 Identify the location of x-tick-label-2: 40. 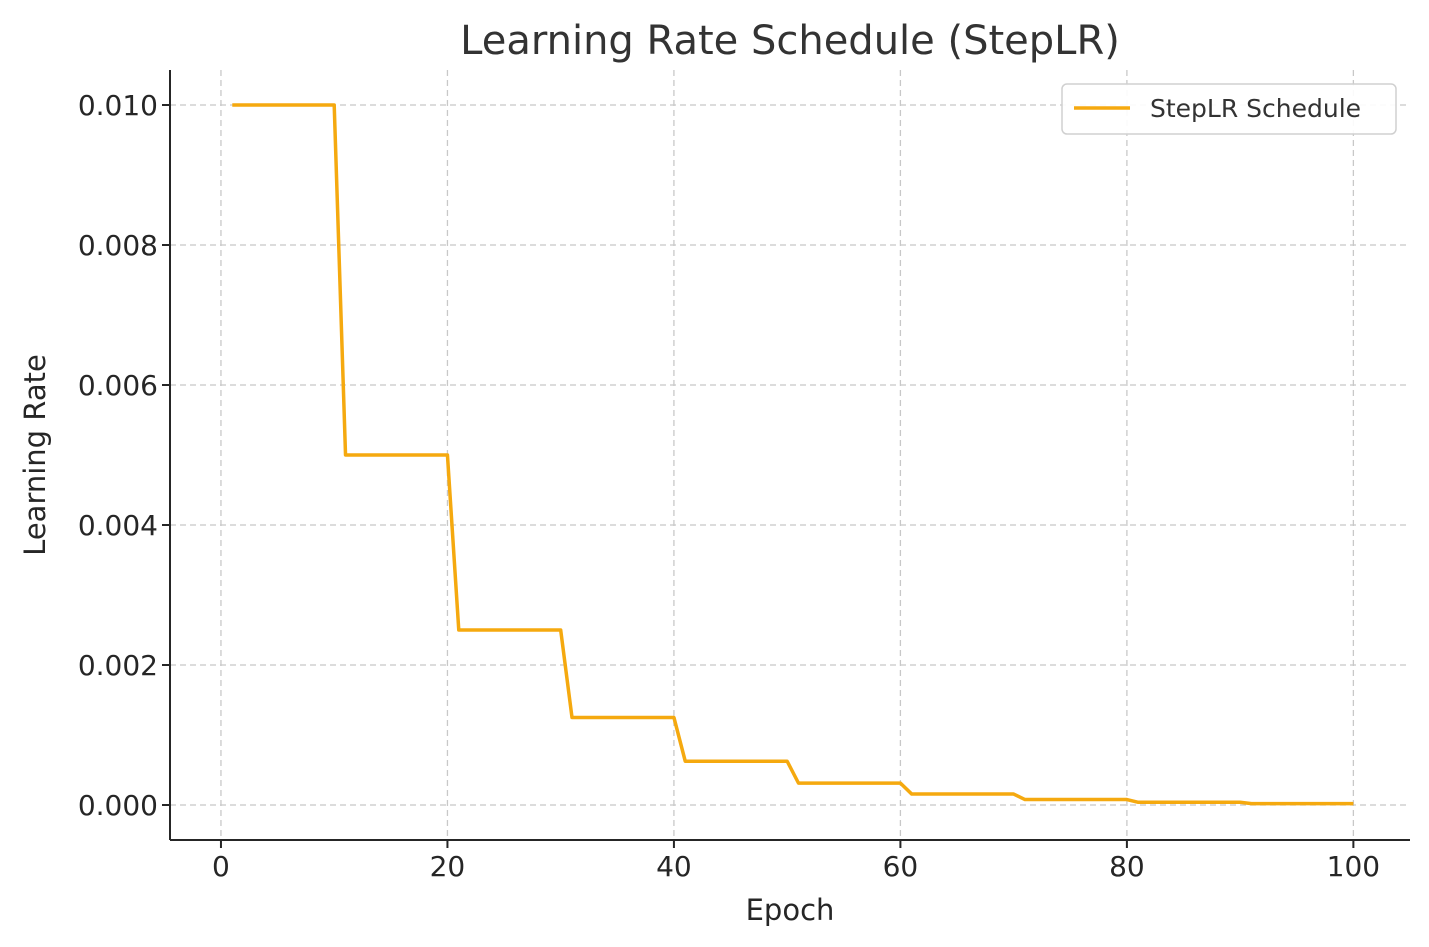
(674, 866).